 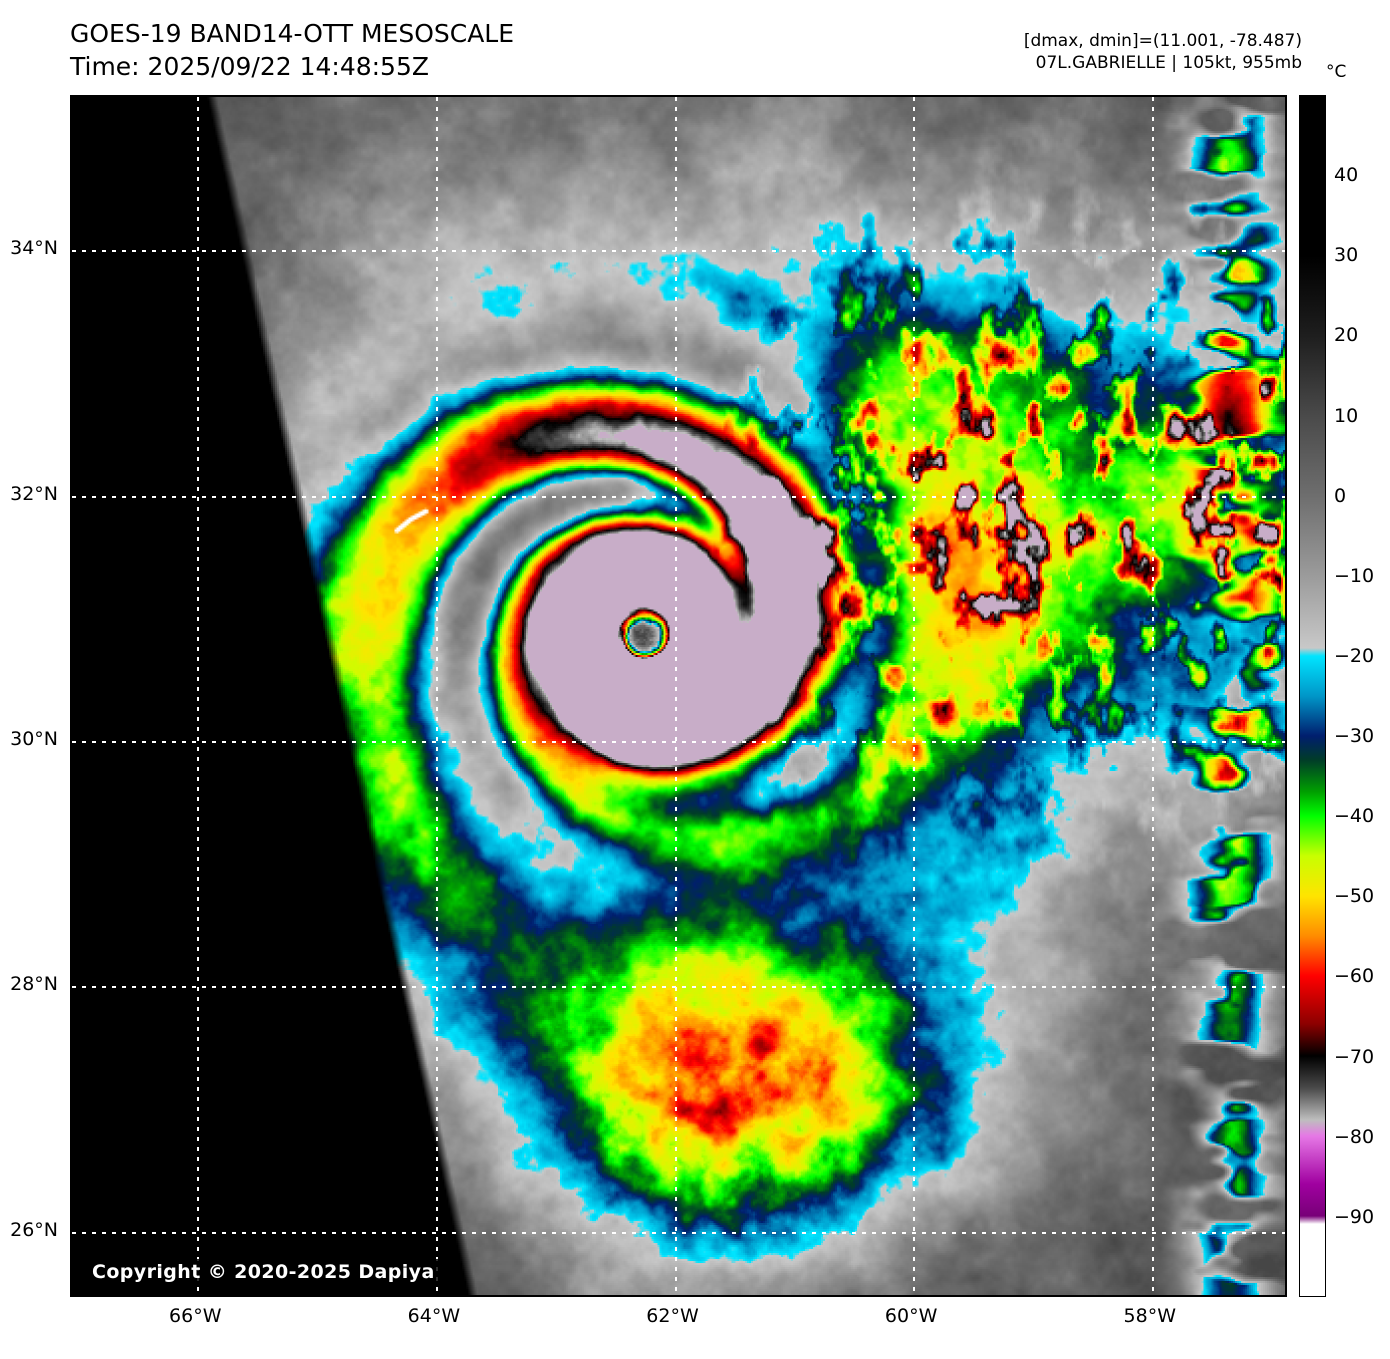 I want to click on colorbar-tick--50: −50, so click(x=1354, y=896).